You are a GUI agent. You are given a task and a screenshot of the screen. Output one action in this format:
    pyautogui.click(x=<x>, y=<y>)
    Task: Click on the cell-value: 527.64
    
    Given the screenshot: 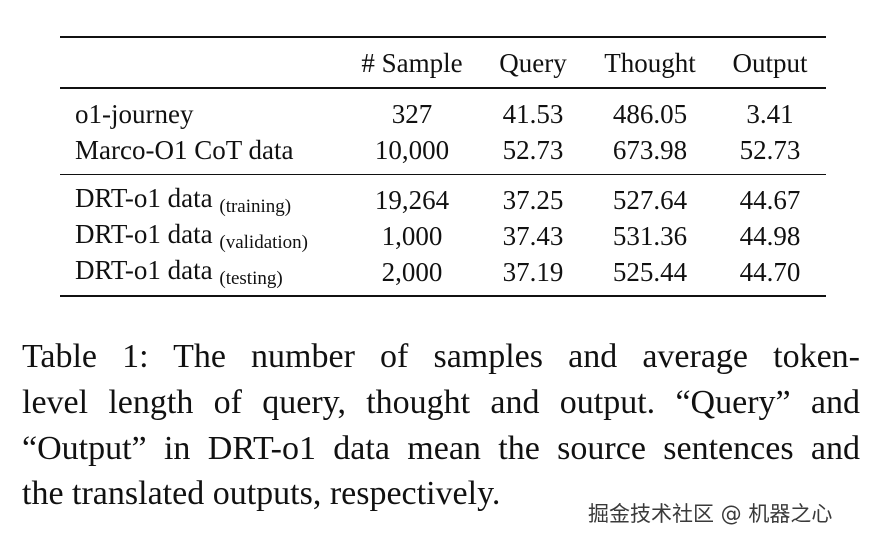 What is the action you would take?
    pyautogui.click(x=650, y=200)
    